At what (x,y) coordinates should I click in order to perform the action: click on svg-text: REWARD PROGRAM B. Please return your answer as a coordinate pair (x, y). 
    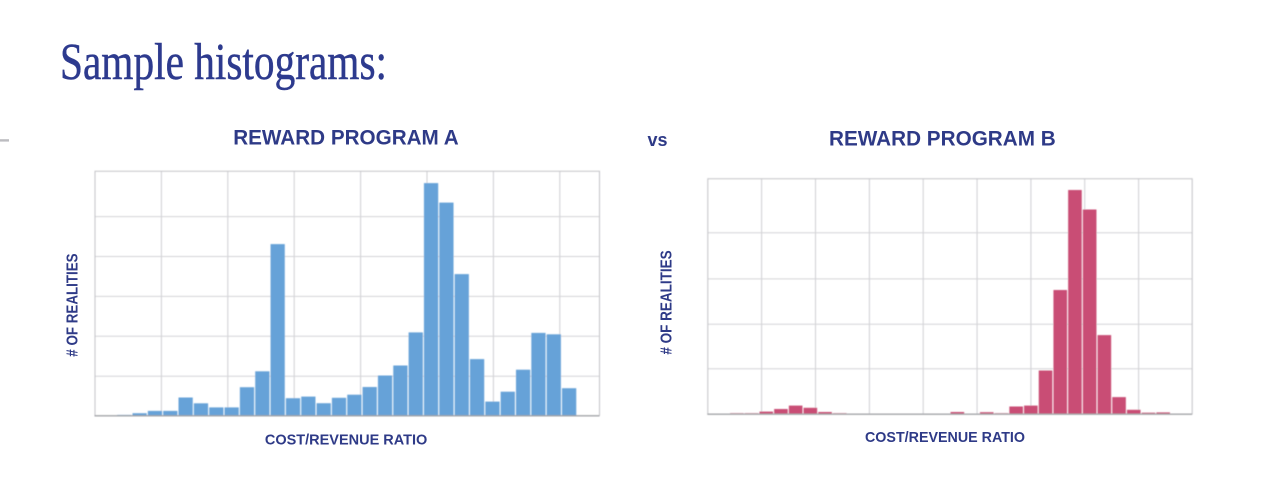
    Looking at the image, I should click on (942, 137).